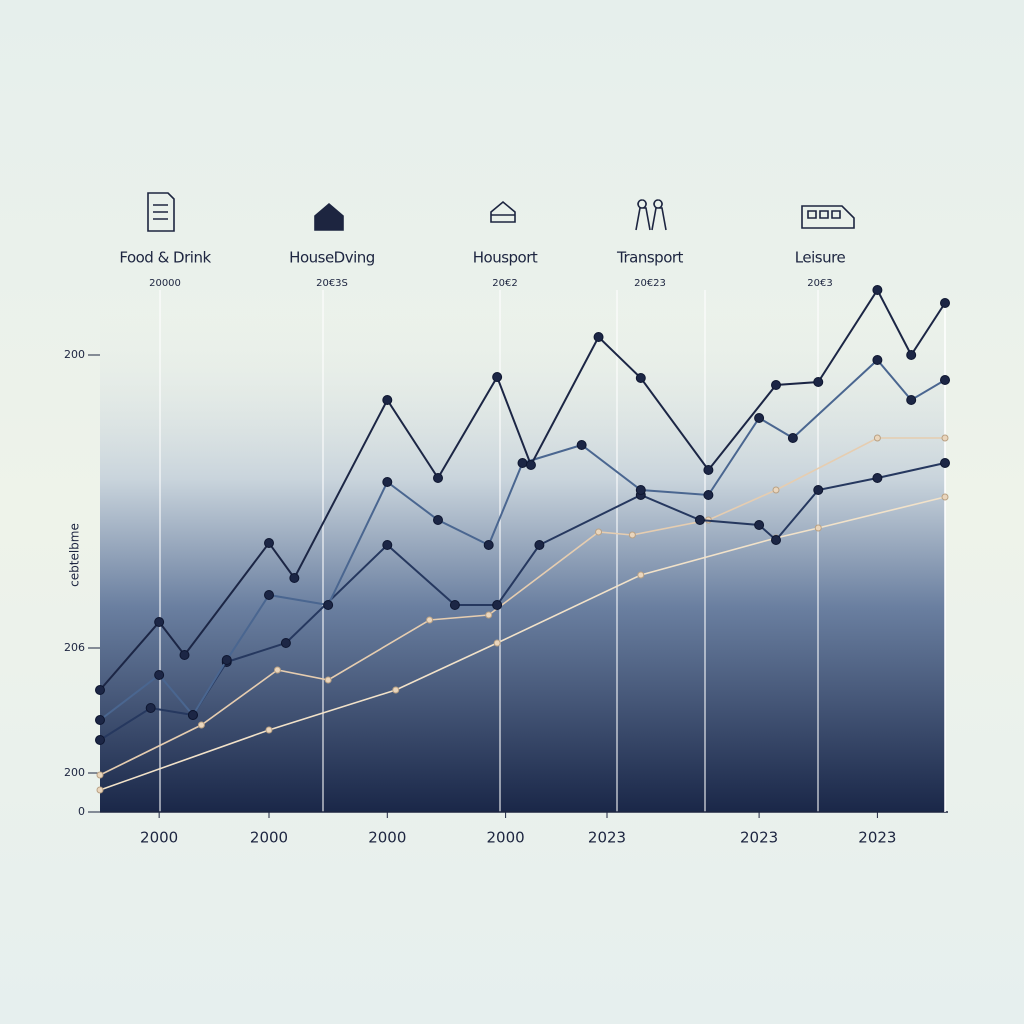  Describe the element at coordinates (650, 283) in the screenshot. I see `header-sublabel: 20€23` at that location.